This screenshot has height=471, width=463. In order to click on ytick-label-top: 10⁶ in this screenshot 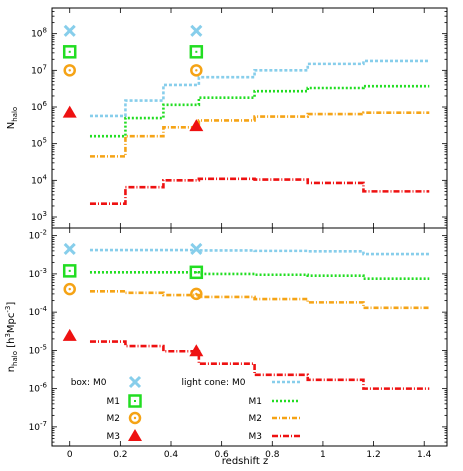, I will do `click(39, 106)`.